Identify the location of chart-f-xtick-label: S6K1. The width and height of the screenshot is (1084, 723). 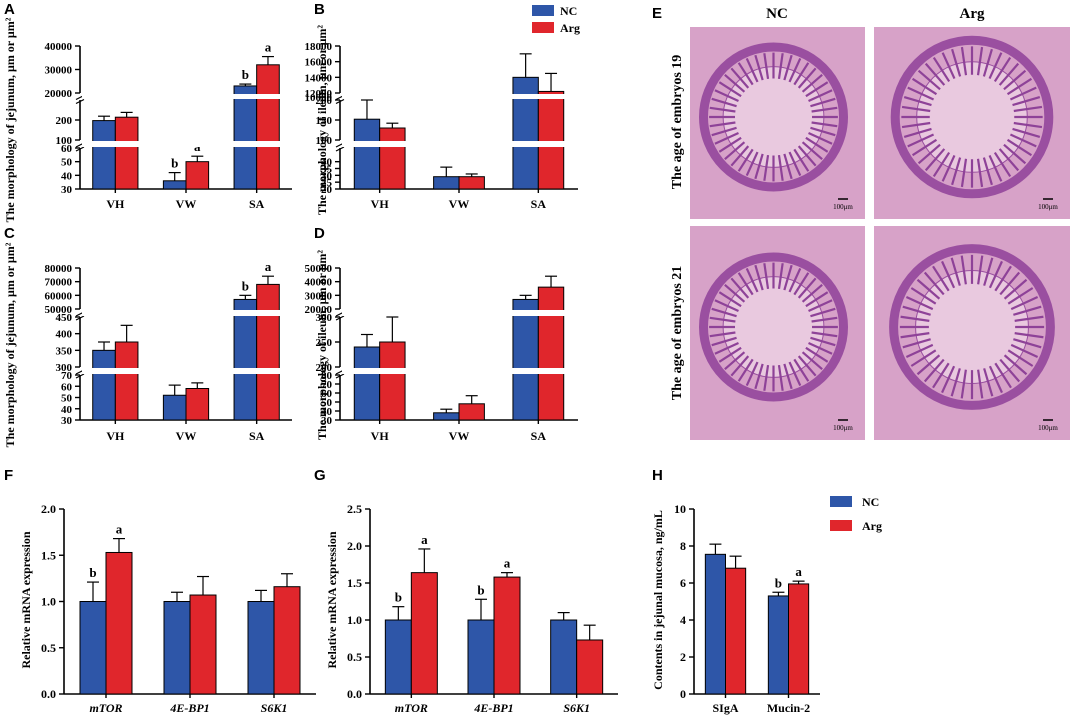
(274, 708).